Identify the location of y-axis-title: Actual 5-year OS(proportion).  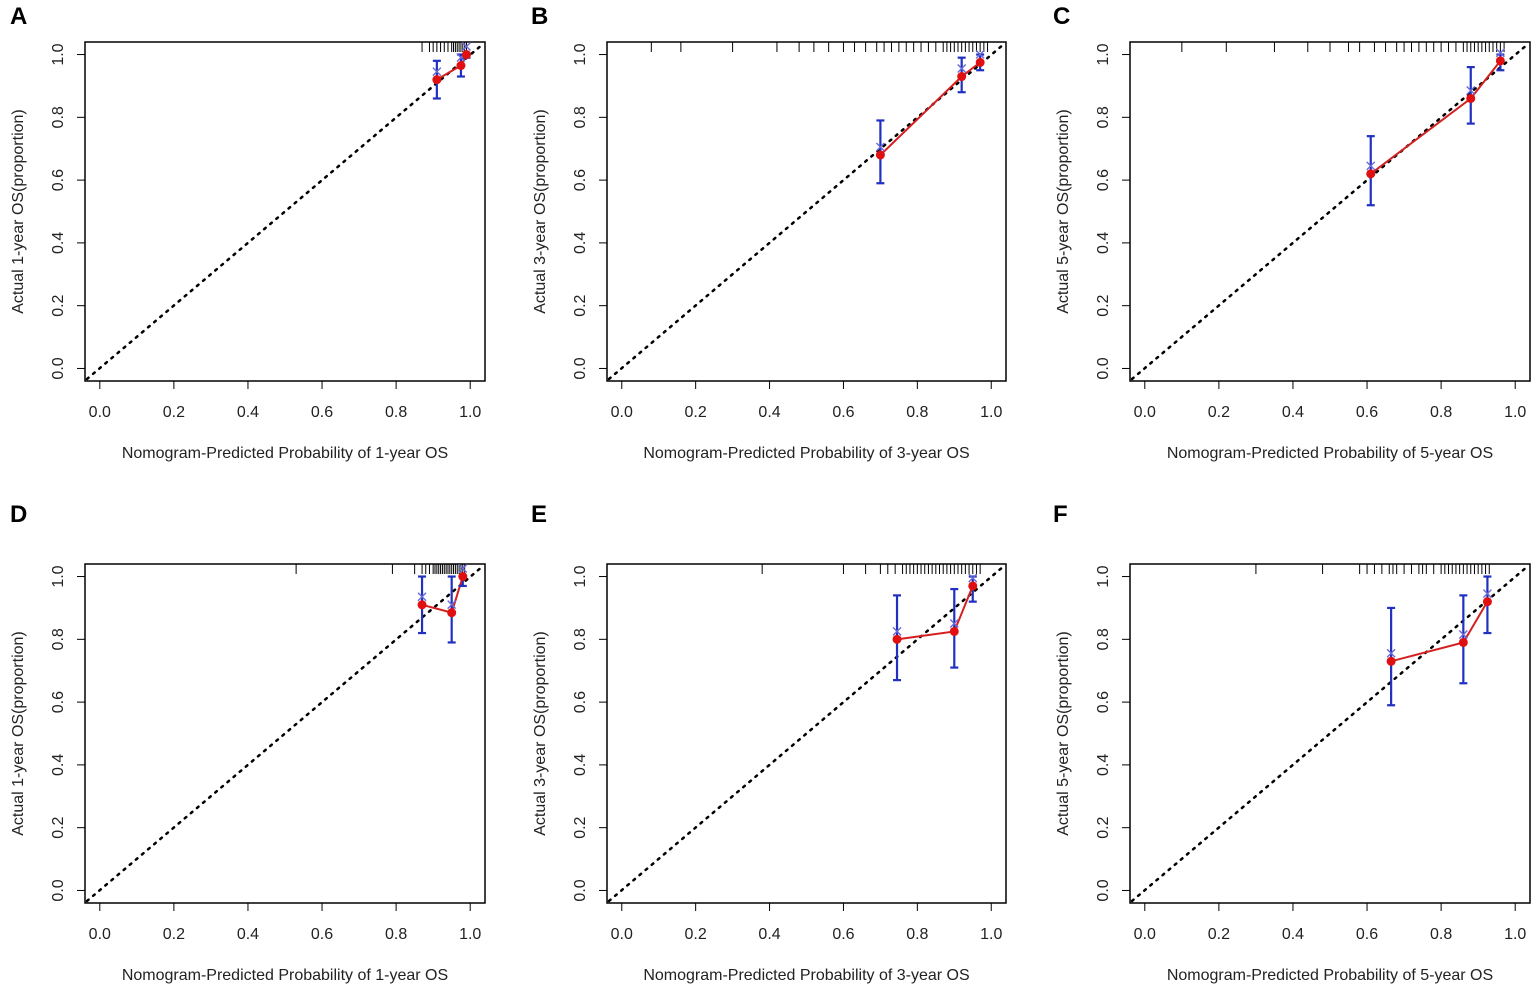
(1063, 733).